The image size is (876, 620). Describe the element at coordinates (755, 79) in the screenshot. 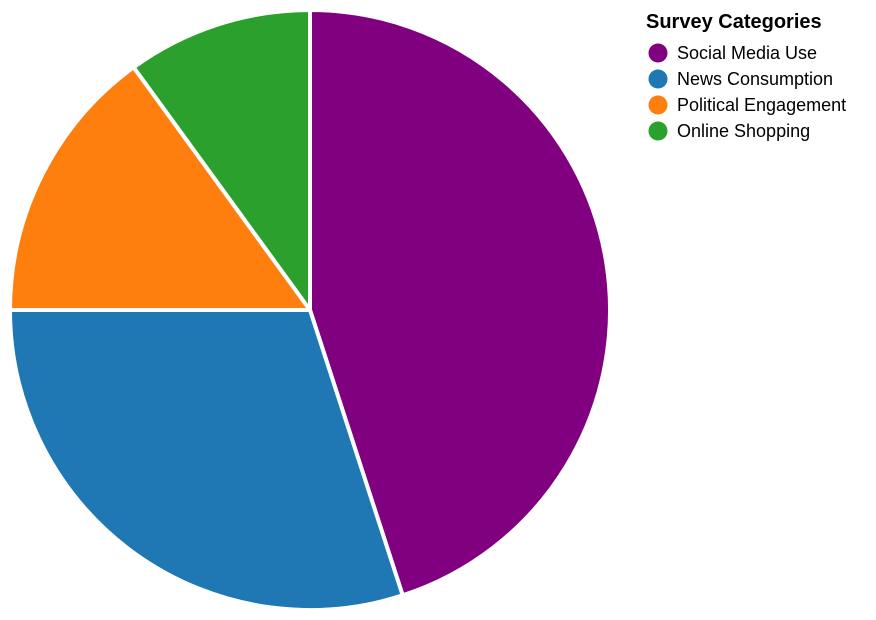

I see `legend-label: News Consumption` at that location.